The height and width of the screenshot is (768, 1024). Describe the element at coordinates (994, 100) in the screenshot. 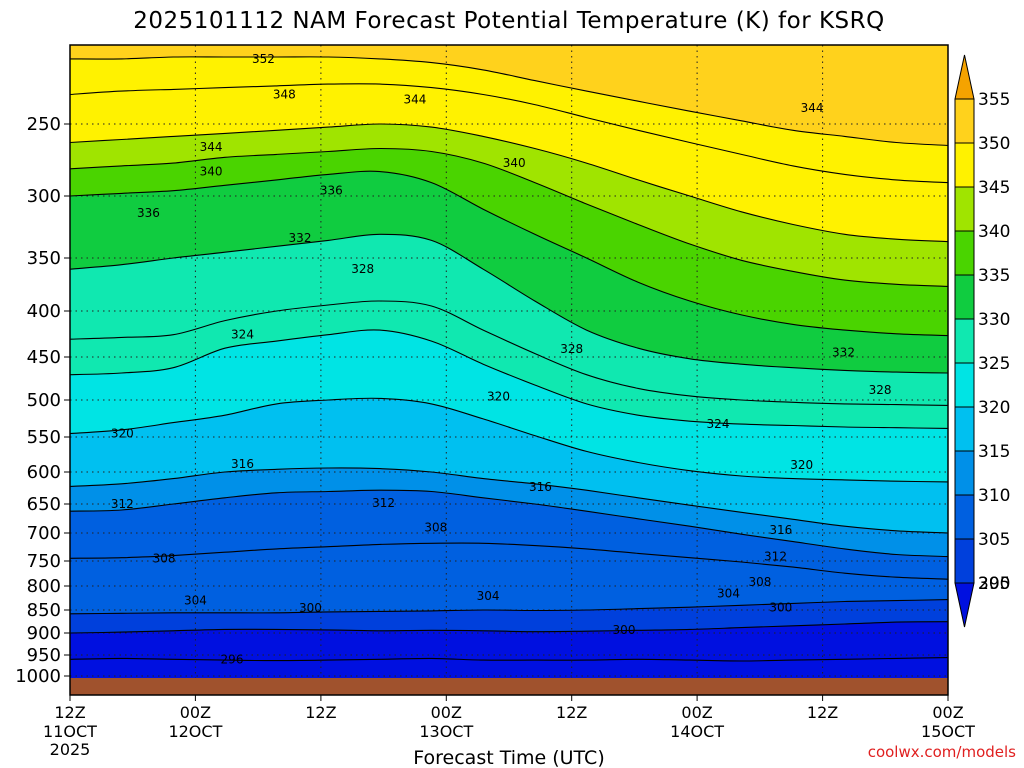

I see `colorbar-label-355: 355` at that location.